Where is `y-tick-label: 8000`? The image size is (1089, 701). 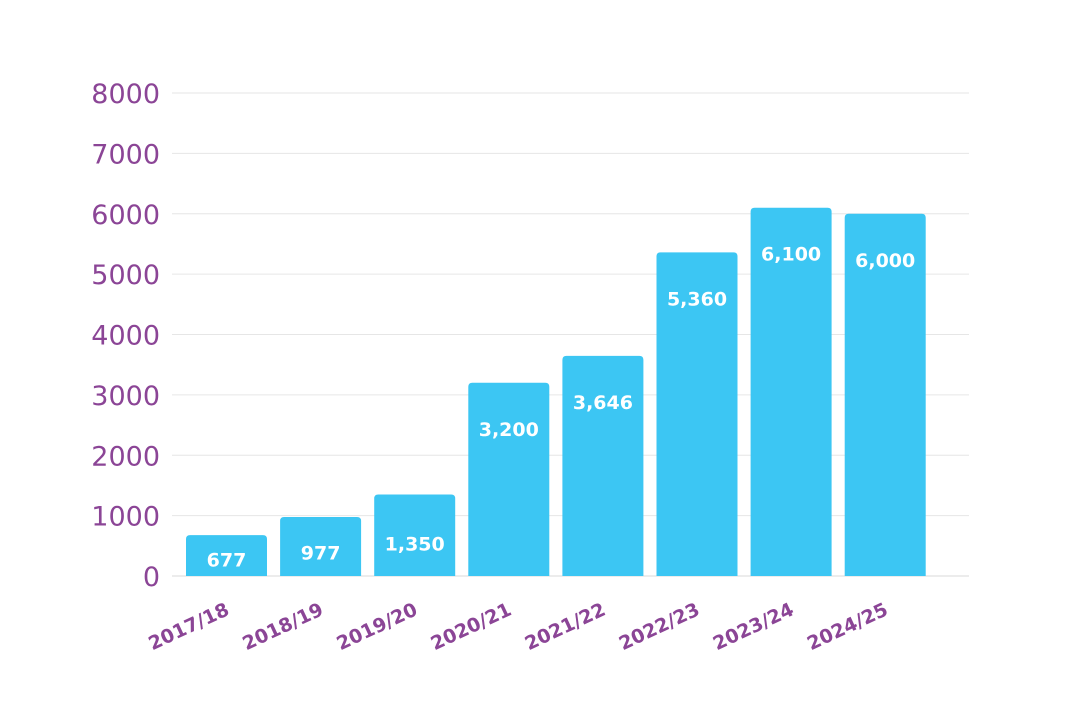 y-tick-label: 8000 is located at coordinates (125, 94).